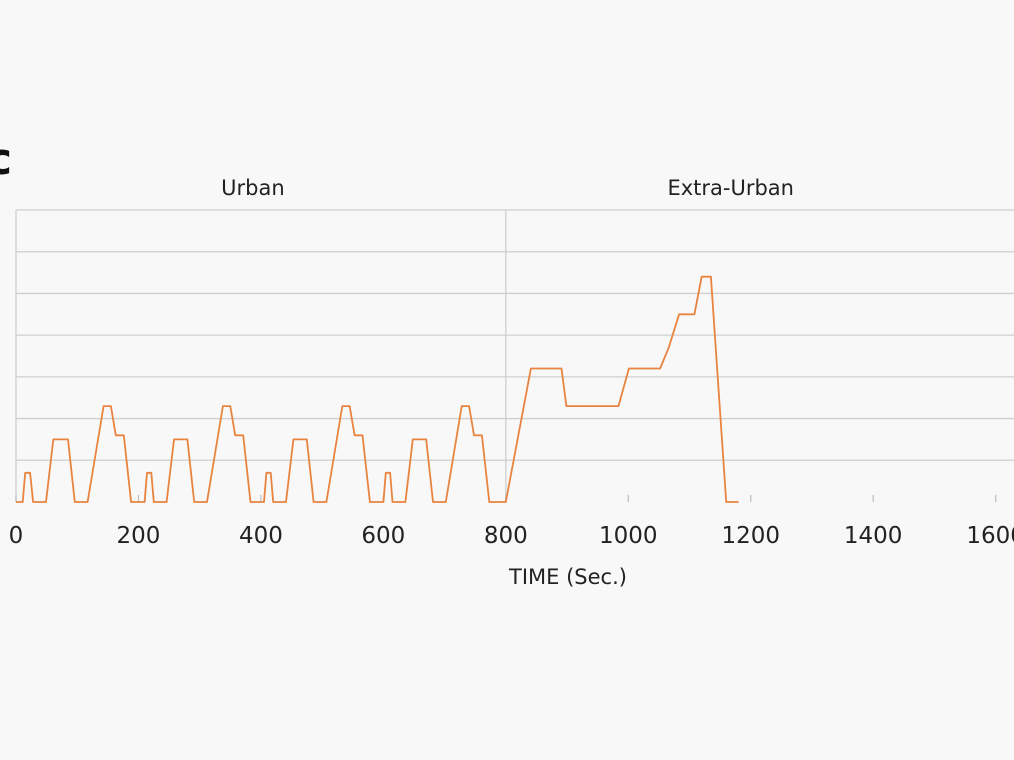 This screenshot has width=1014, height=760. I want to click on x-tick-label: 1400, so click(873, 536).